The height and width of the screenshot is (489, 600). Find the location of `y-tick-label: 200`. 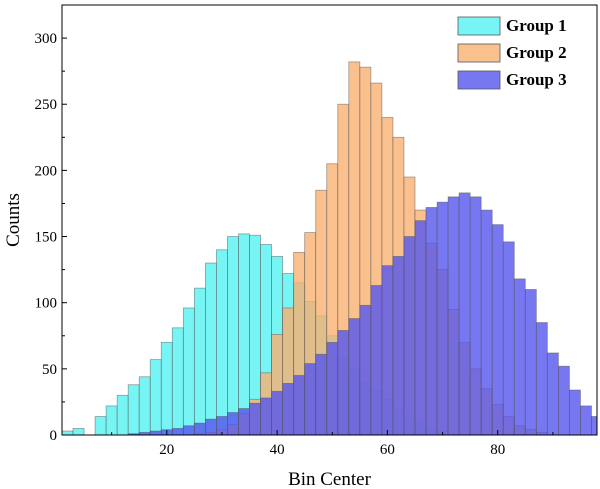

y-tick-label: 200 is located at coordinates (46, 171).